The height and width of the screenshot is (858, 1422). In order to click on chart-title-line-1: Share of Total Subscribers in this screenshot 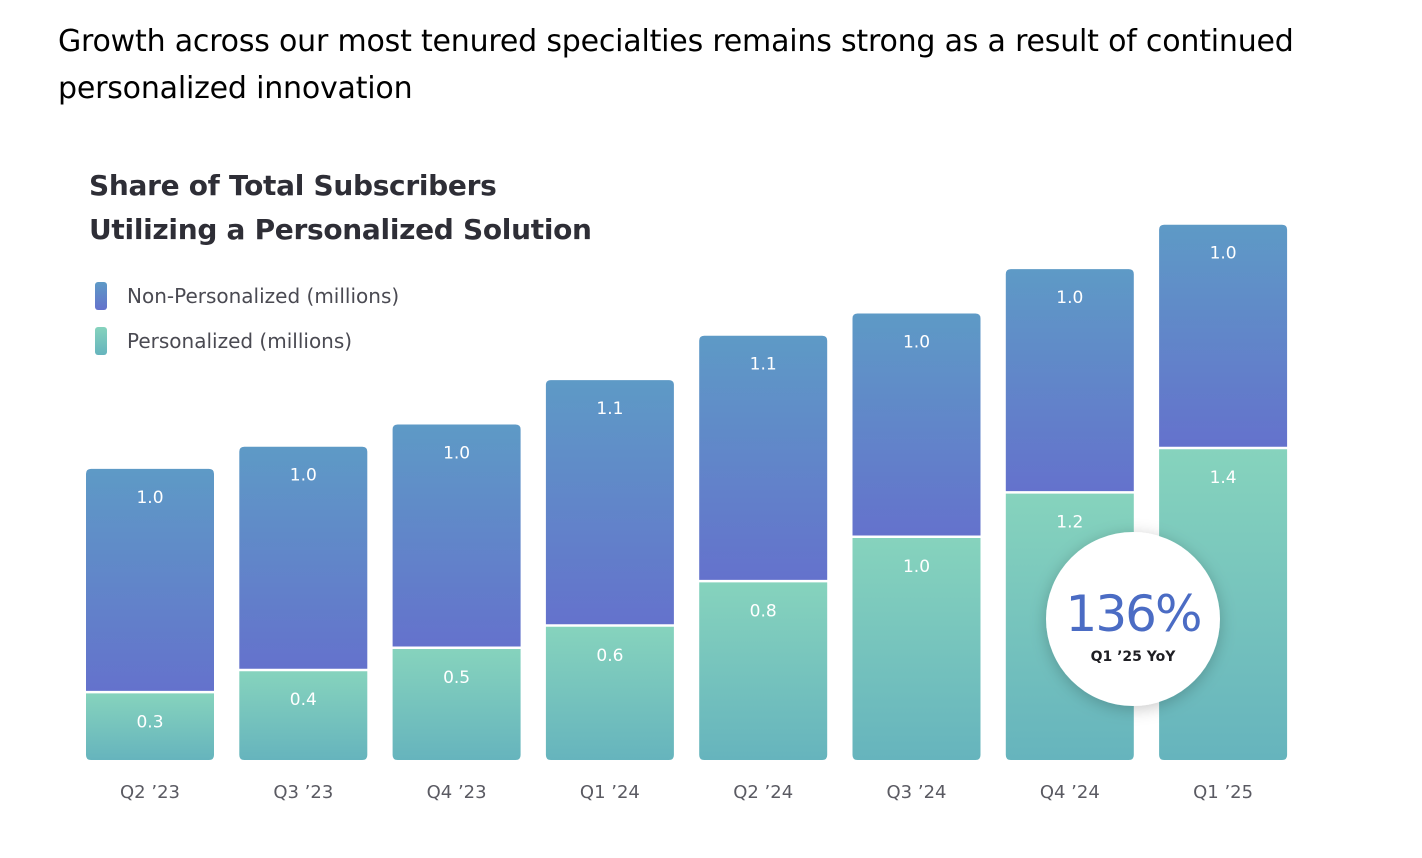, I will do `click(293, 185)`.